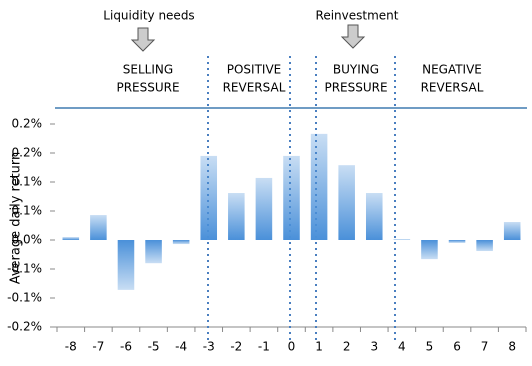 The width and height of the screenshot is (532, 366). I want to click on x-tick-label: -4, so click(181, 347).